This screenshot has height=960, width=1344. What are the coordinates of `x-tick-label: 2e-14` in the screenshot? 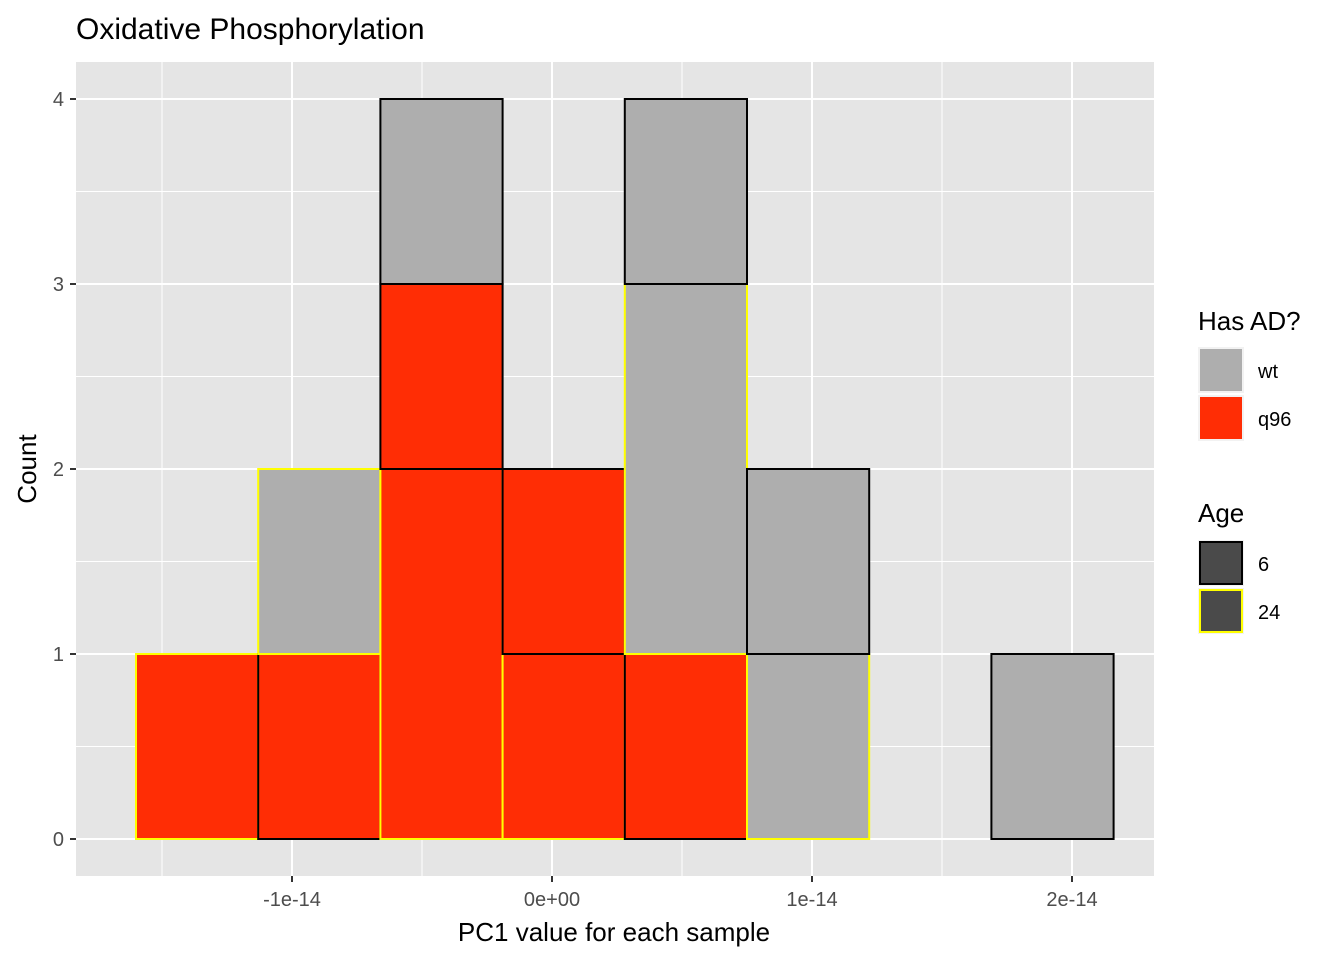 It's located at (1071, 900).